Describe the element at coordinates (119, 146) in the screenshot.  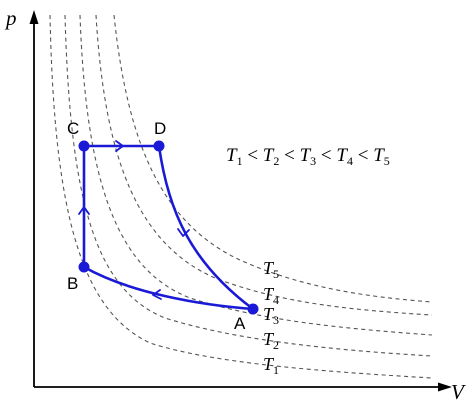
I see `direction-right-icon` at that location.